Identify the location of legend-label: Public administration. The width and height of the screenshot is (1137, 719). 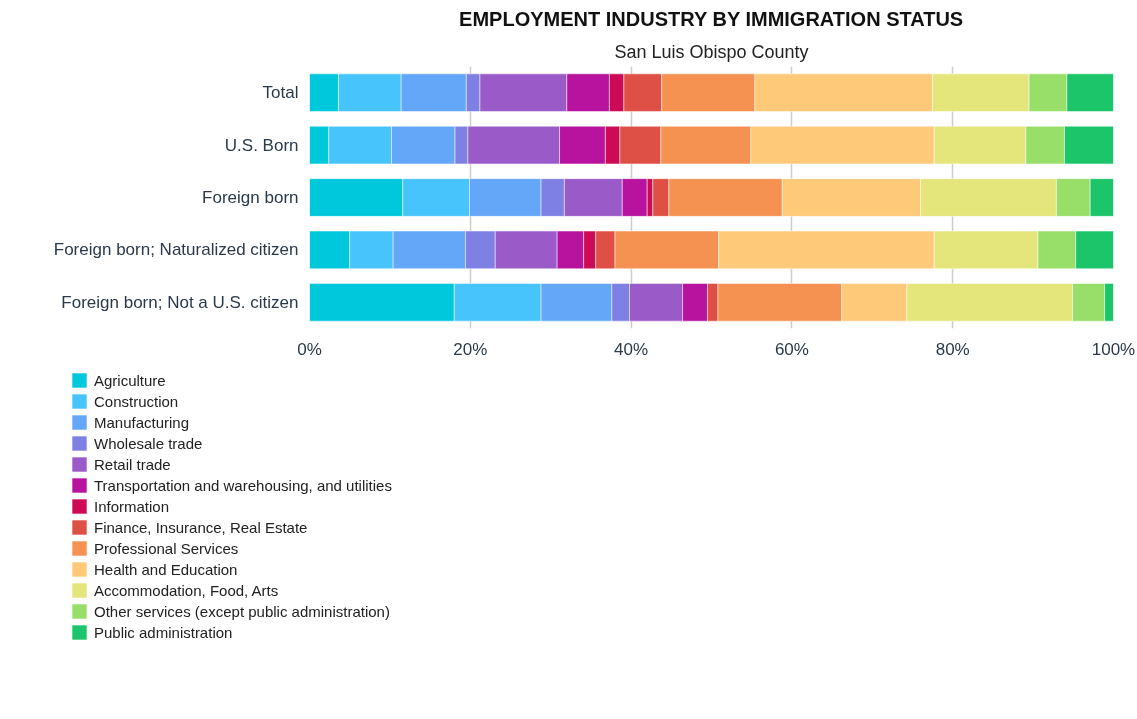
(163, 632).